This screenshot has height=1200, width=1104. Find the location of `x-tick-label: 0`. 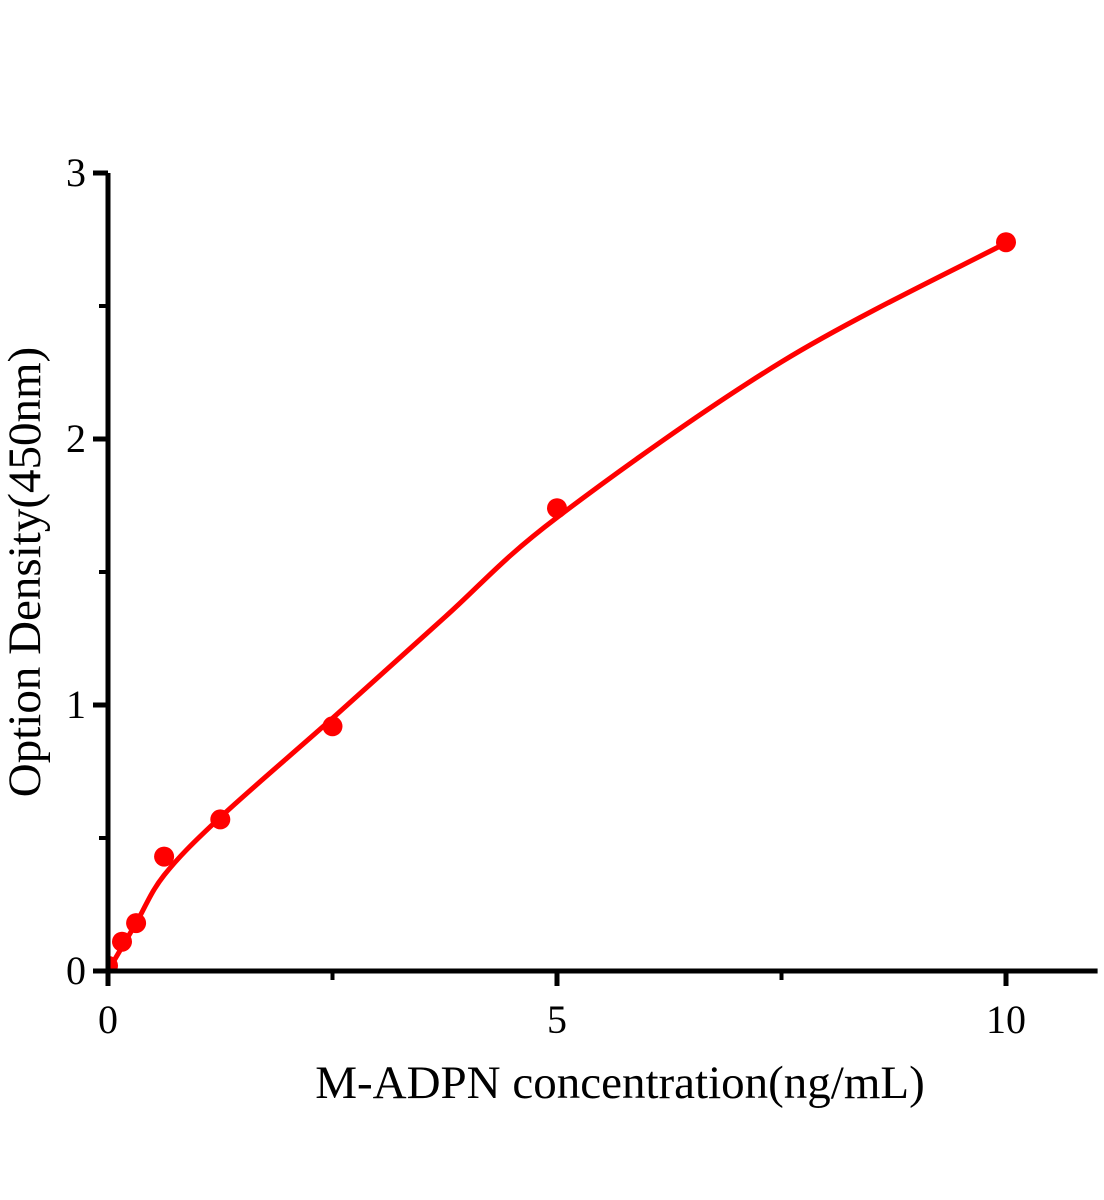

x-tick-label: 0 is located at coordinates (108, 1019).